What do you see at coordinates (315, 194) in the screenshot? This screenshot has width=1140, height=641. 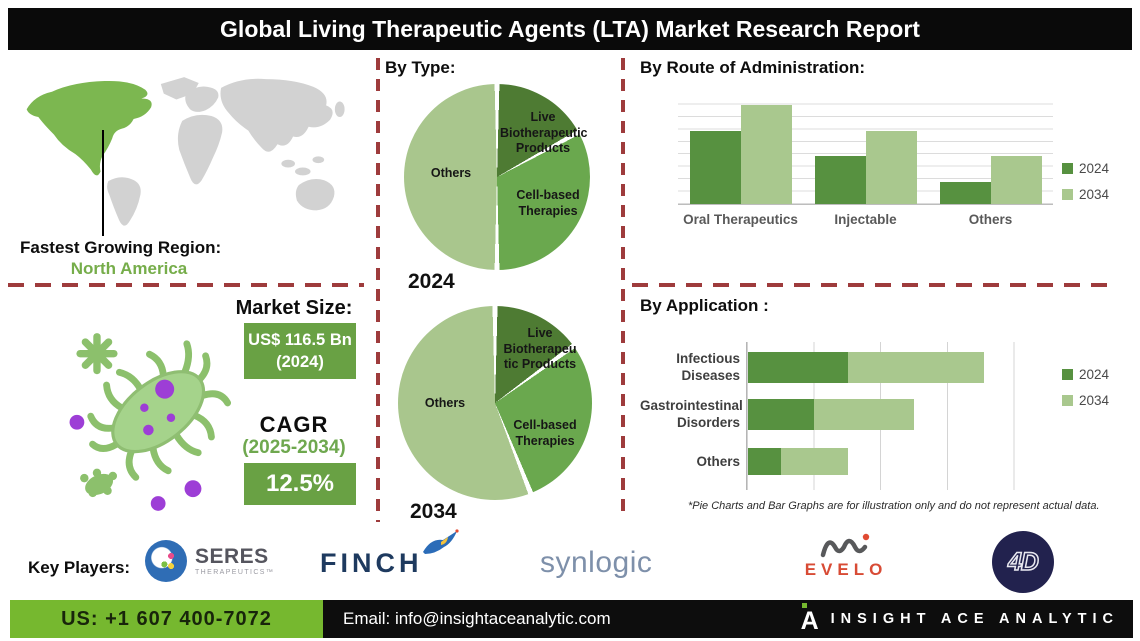 I see `map-australia` at bounding box center [315, 194].